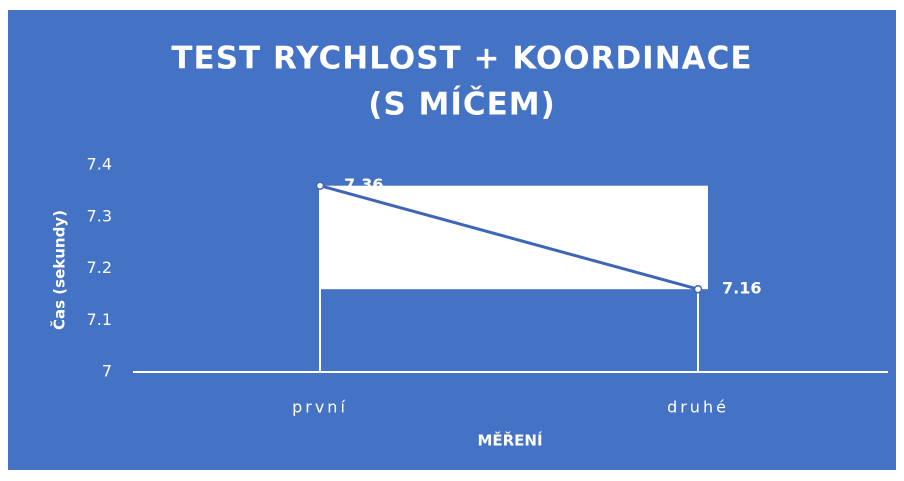 This screenshot has width=904, height=481. I want to click on y-tick-label: 7.2, so click(99, 267).